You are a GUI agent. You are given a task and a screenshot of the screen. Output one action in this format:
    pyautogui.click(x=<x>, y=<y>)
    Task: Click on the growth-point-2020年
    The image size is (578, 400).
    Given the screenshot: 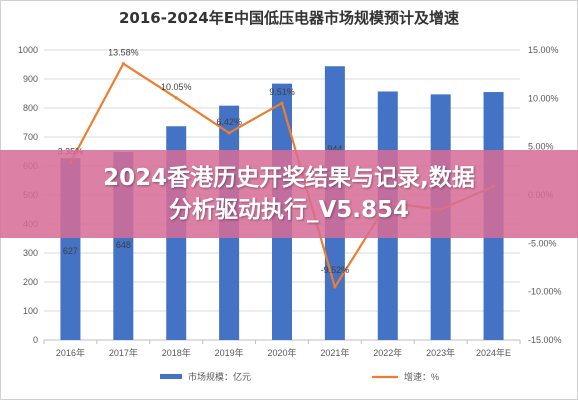 What is the action you would take?
    pyautogui.click(x=282, y=103)
    